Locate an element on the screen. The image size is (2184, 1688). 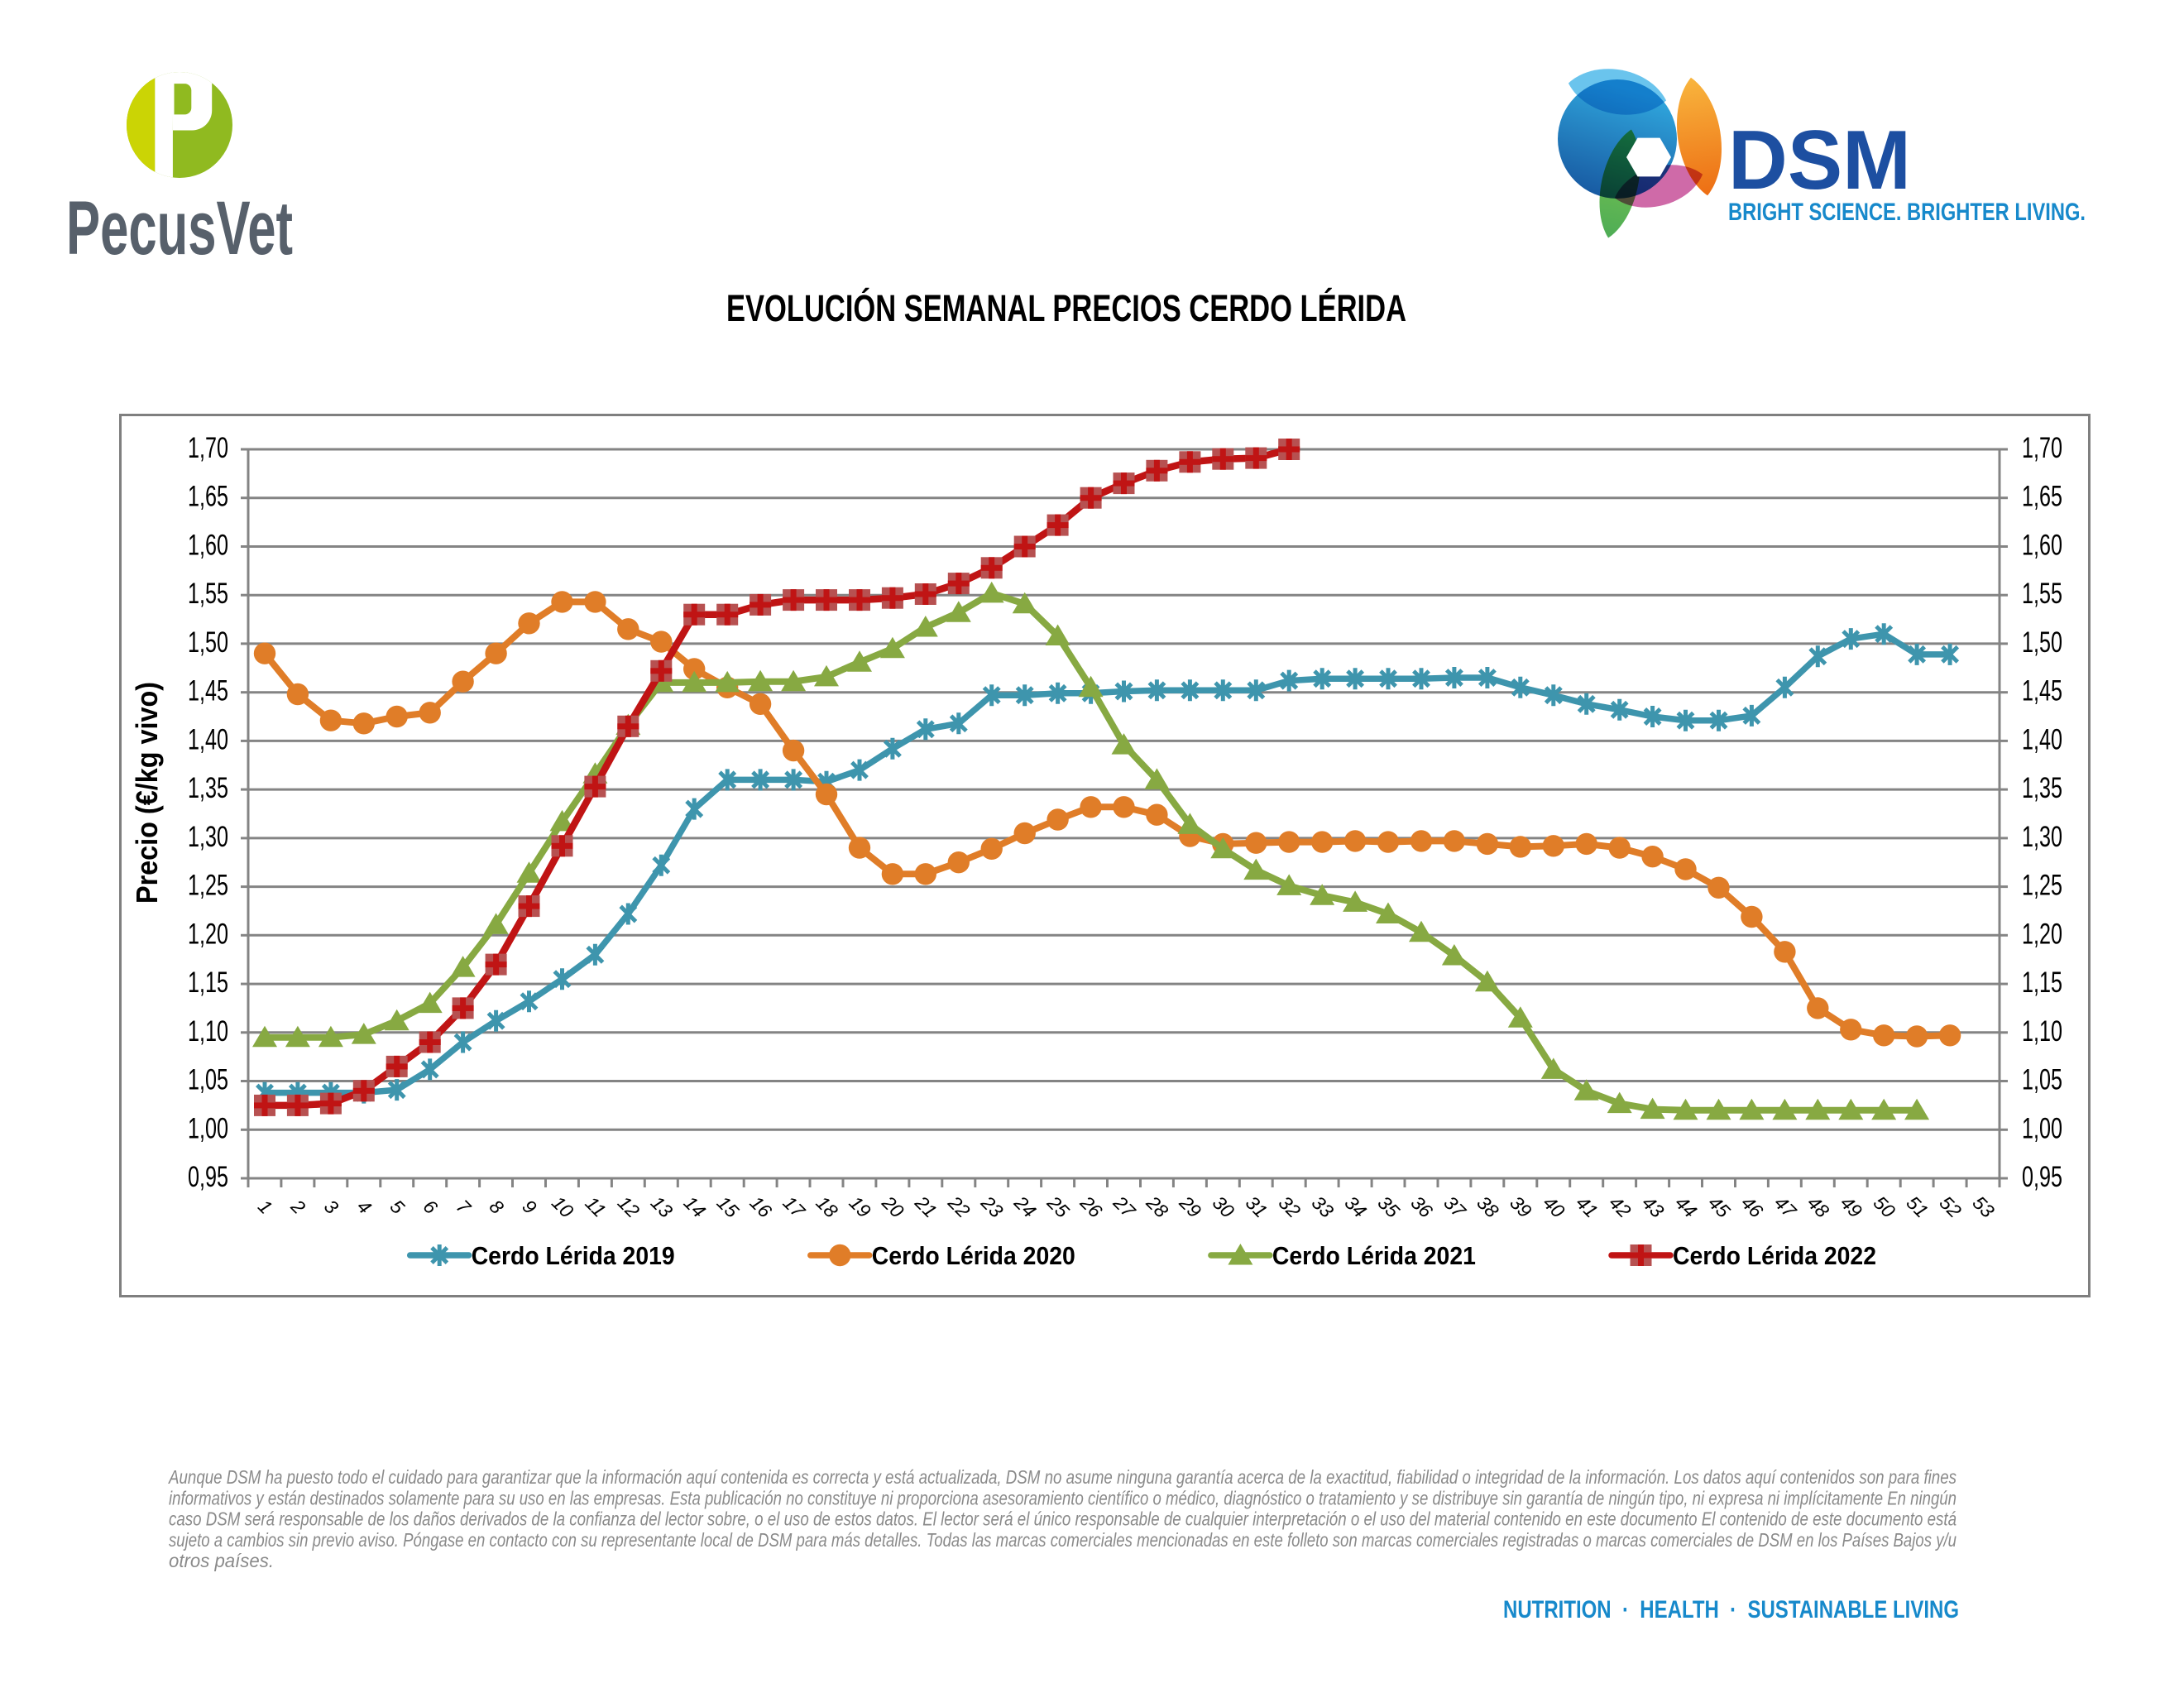
svg-text: Cerdo Lérida 2021 is located at coordinates (1374, 1255).